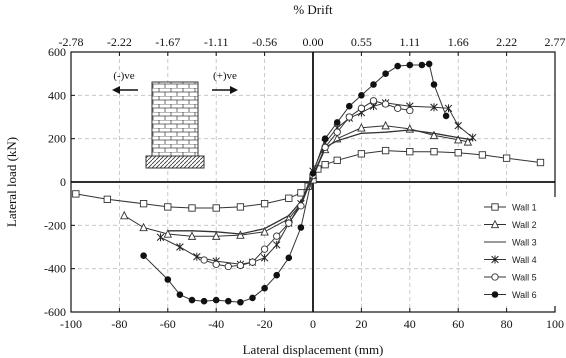 This screenshot has width=566, height=358. I want to click on y-tick-label: -600, so click(55, 312).